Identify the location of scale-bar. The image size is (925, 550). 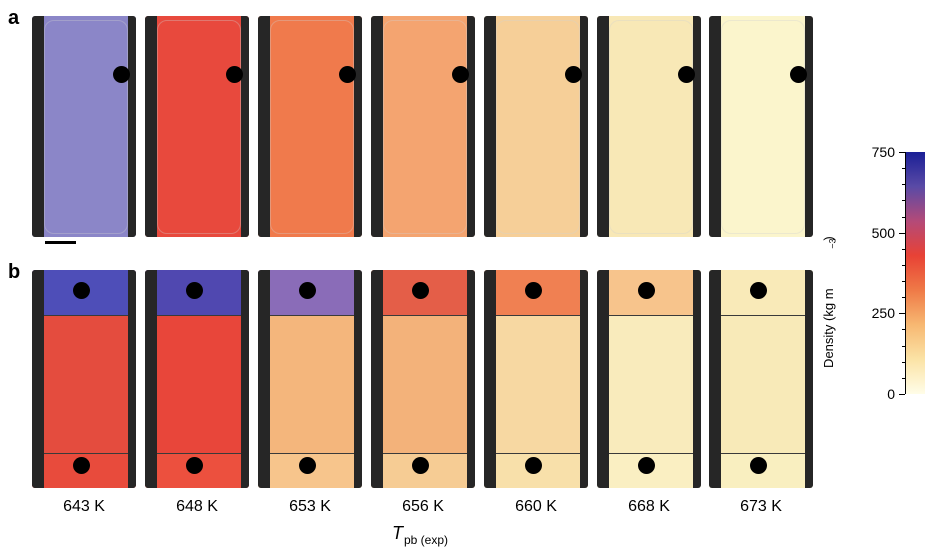
(60, 242).